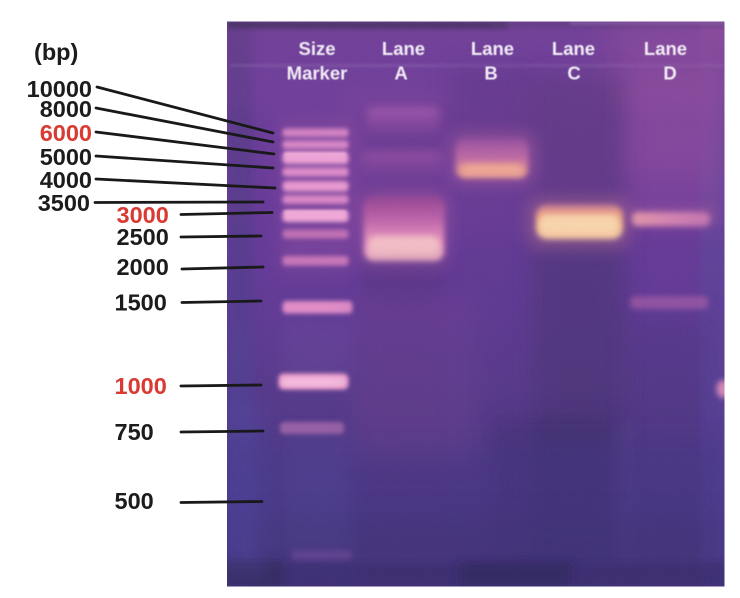 The image size is (740, 598). What do you see at coordinates (141, 303) in the screenshot?
I see `svg-text: 1500` at bounding box center [141, 303].